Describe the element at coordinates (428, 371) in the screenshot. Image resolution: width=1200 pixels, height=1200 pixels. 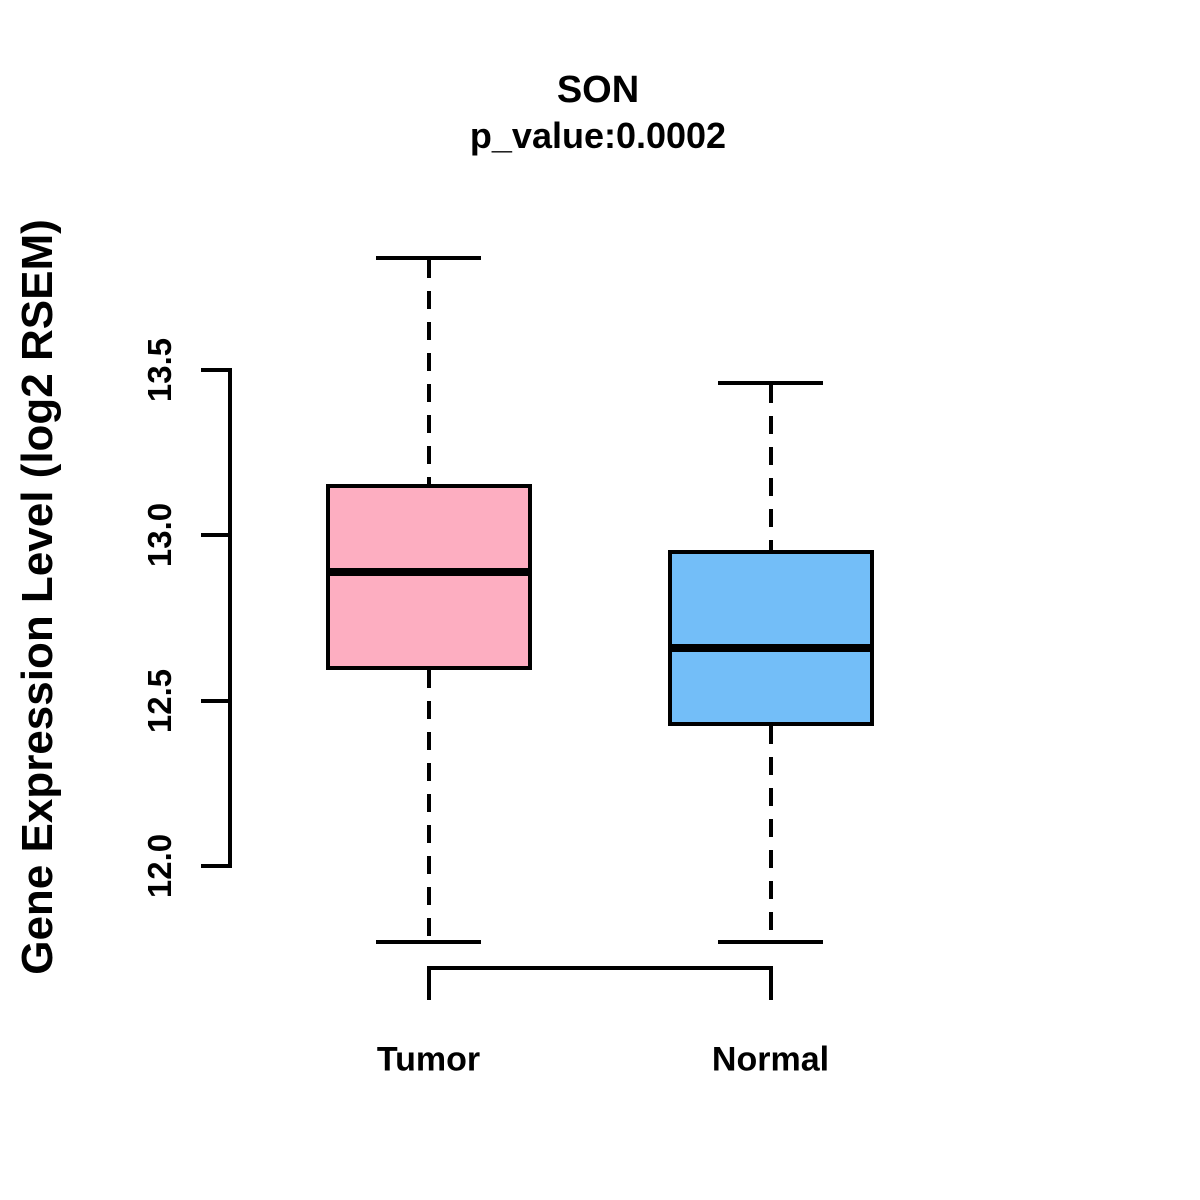
I see `tumor-upper-whisker` at that location.